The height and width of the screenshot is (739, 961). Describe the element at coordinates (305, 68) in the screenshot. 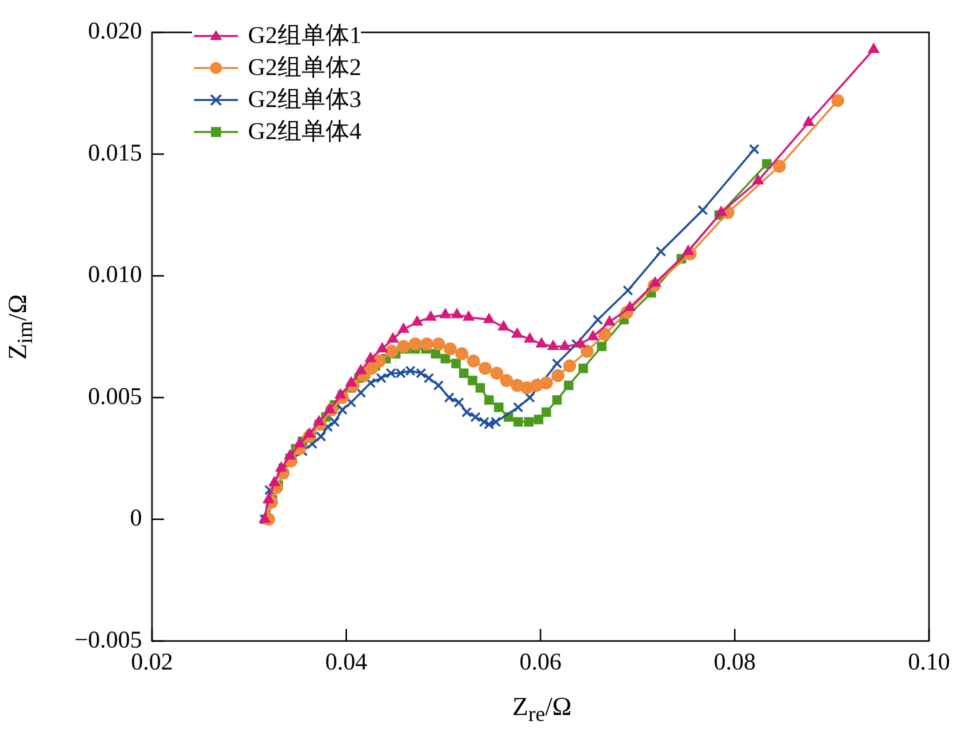

I see `legend-label: G2组单体2` at that location.